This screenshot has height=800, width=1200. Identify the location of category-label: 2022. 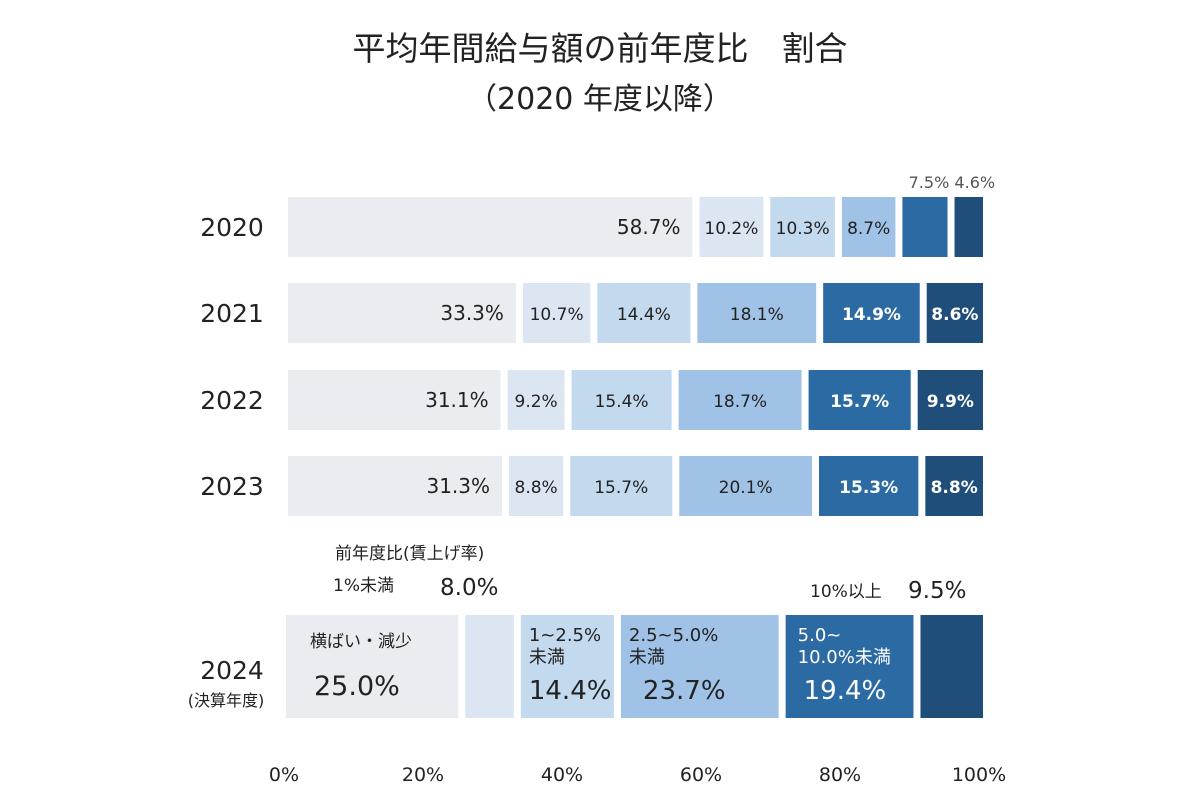
(232, 400).